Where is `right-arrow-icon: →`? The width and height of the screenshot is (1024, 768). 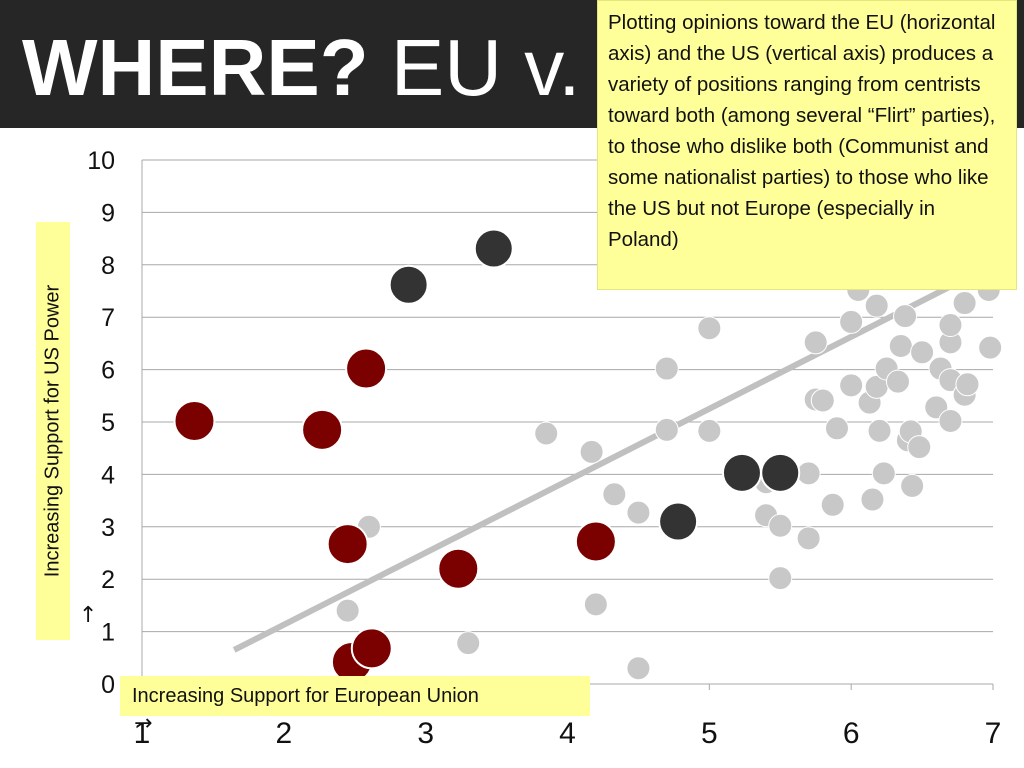 right-arrow-icon: → is located at coordinates (143, 723).